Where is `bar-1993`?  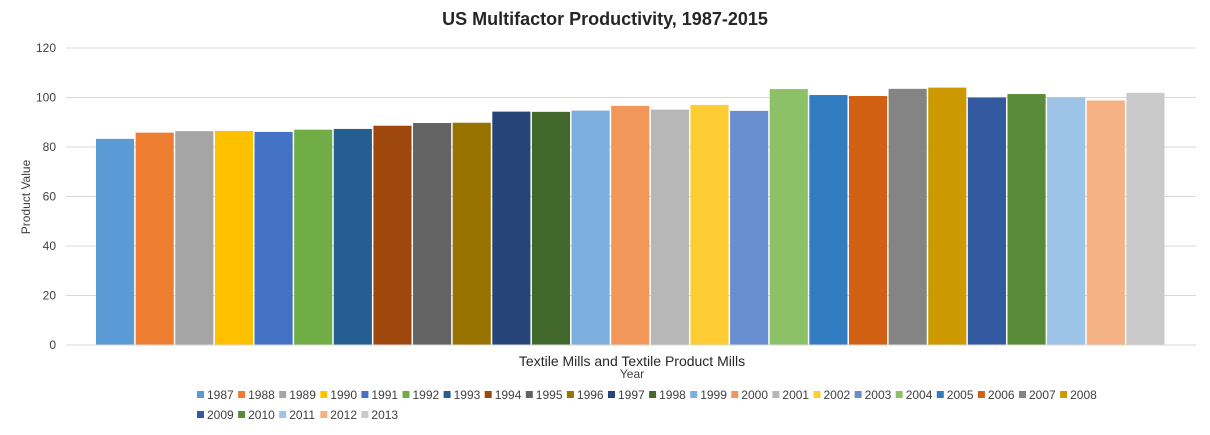
bar-1993 is located at coordinates (352, 236).